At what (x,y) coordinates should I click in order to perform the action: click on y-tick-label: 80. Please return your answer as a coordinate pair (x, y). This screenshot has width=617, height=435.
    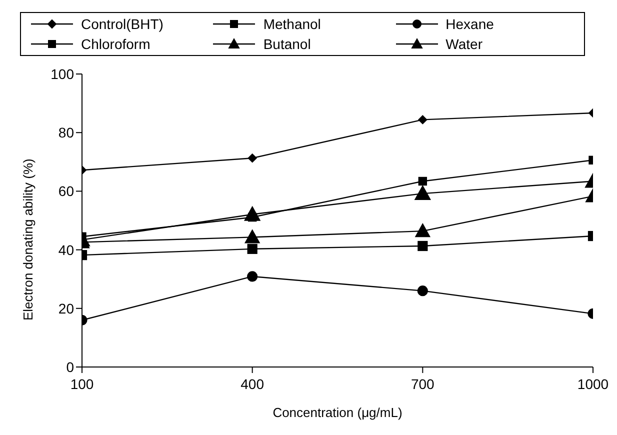
    Looking at the image, I should click on (66, 132).